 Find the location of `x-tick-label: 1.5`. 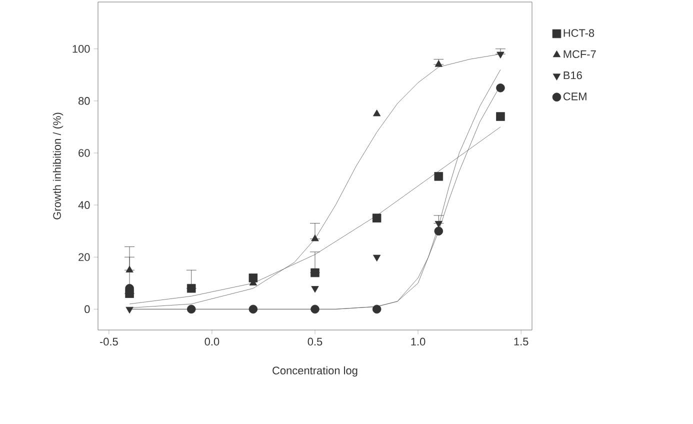

x-tick-label: 1.5 is located at coordinates (521, 342).